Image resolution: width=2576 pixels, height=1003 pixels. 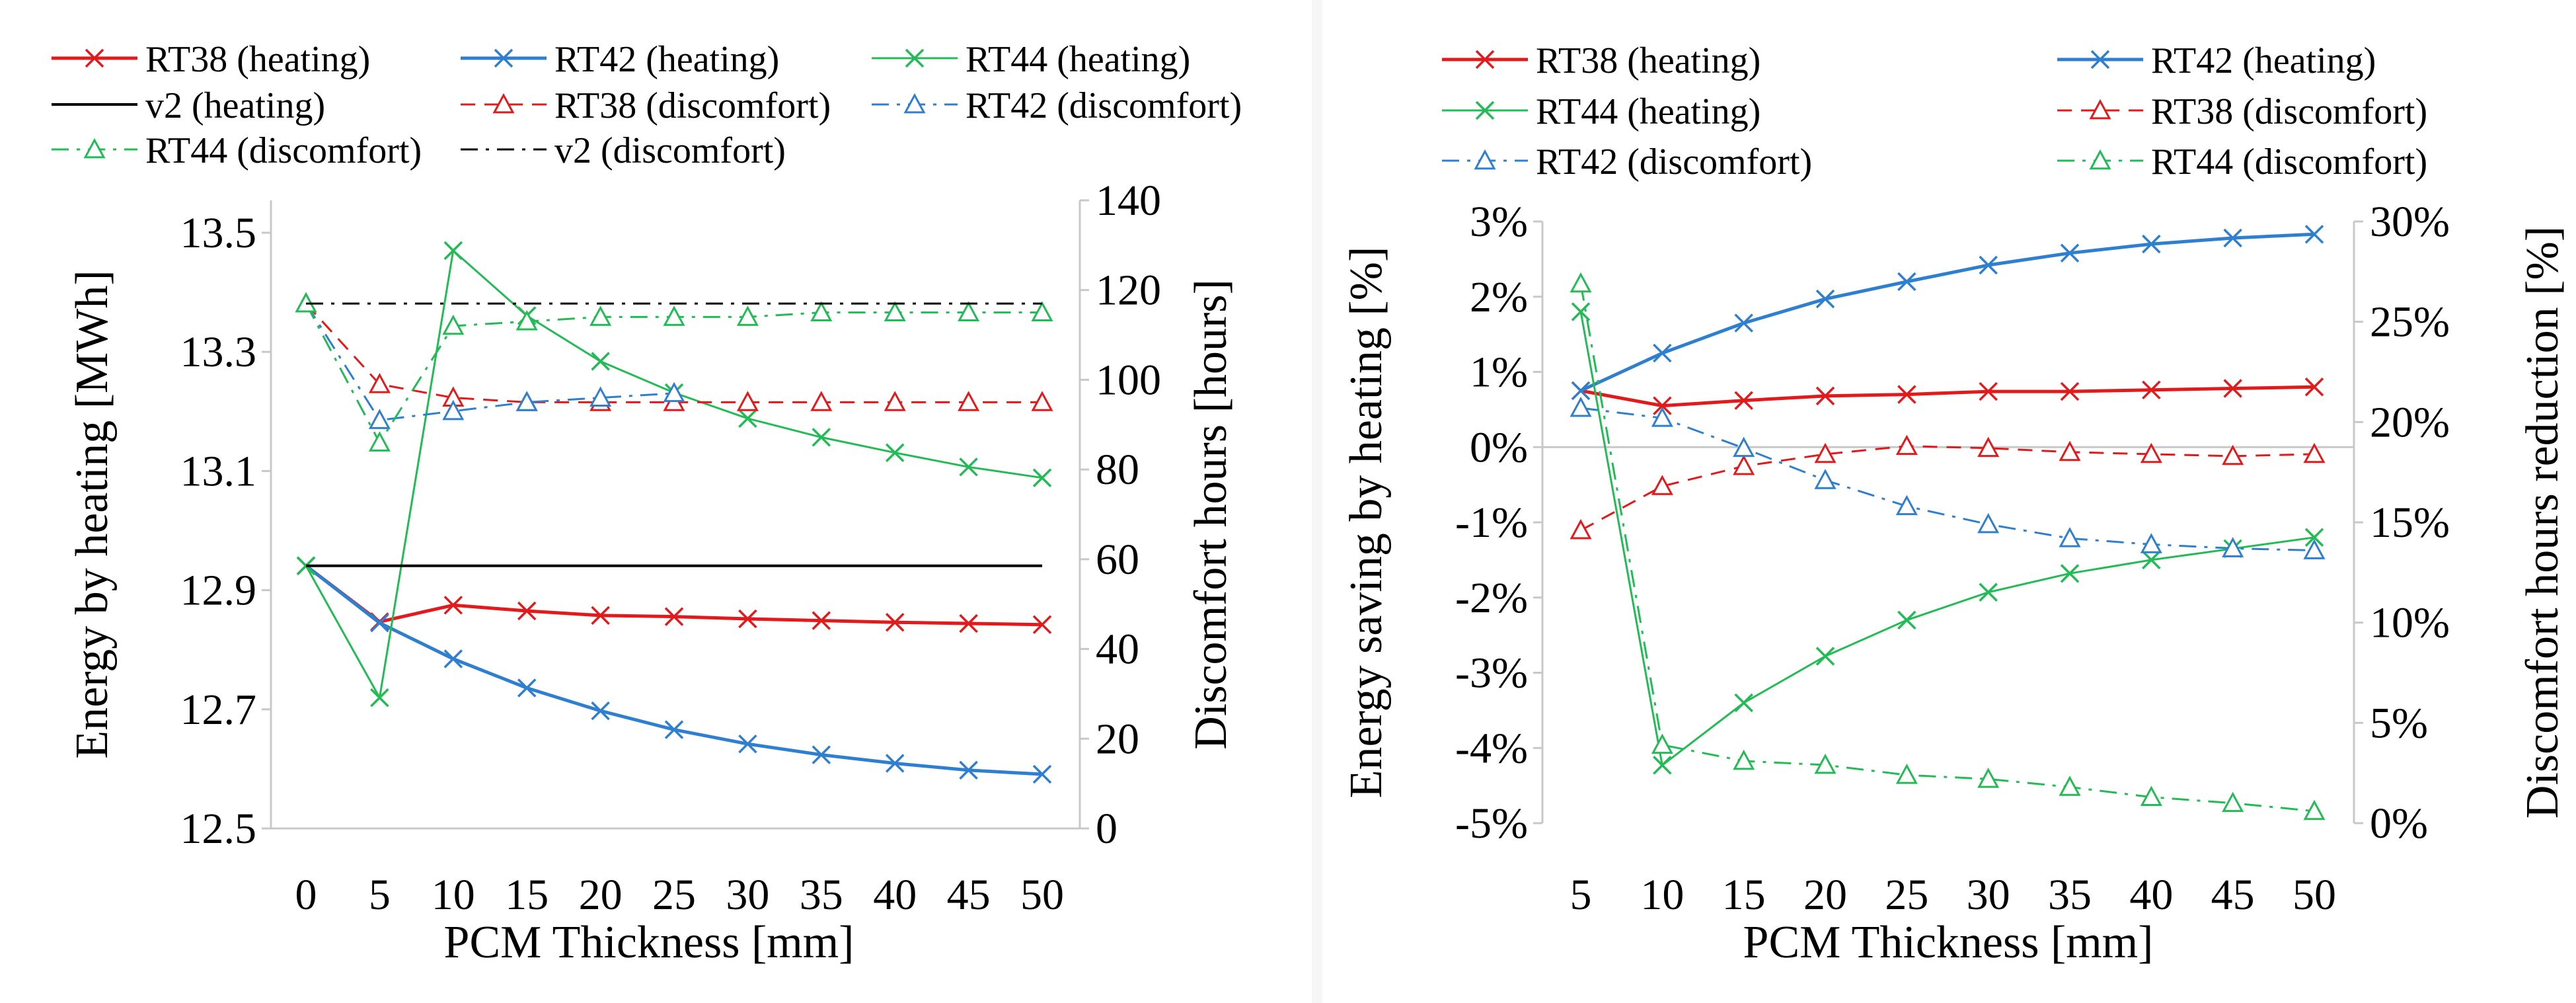 I want to click on series-rt42-discomfort, so click(x=1948, y=477).